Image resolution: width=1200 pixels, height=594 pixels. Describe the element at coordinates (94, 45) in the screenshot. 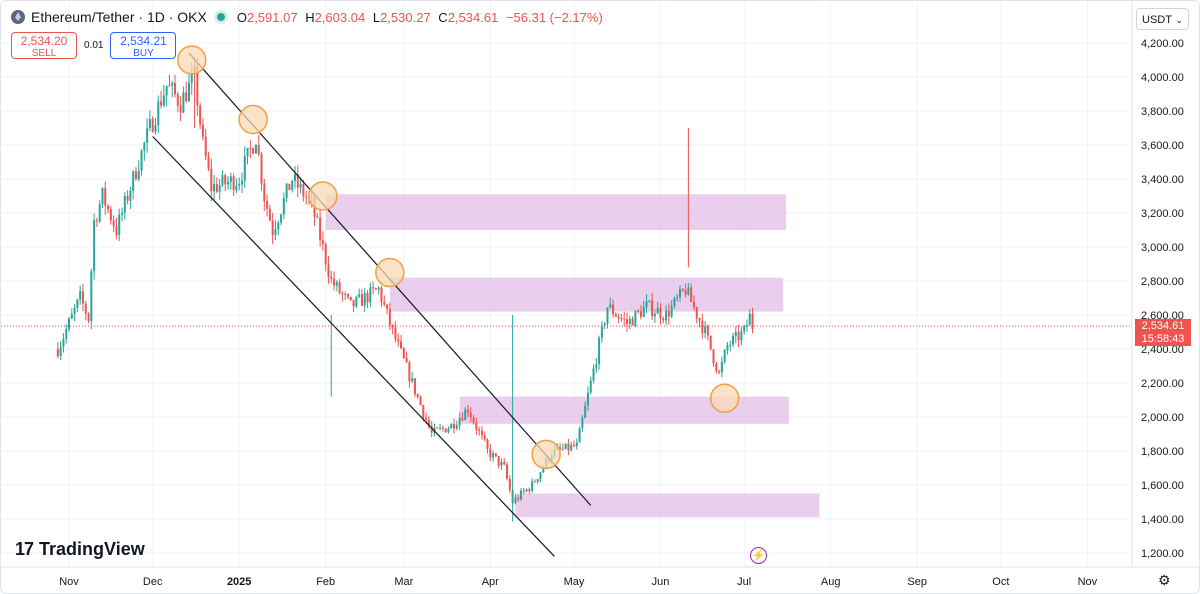

I see `spread-value: 0.01` at that location.